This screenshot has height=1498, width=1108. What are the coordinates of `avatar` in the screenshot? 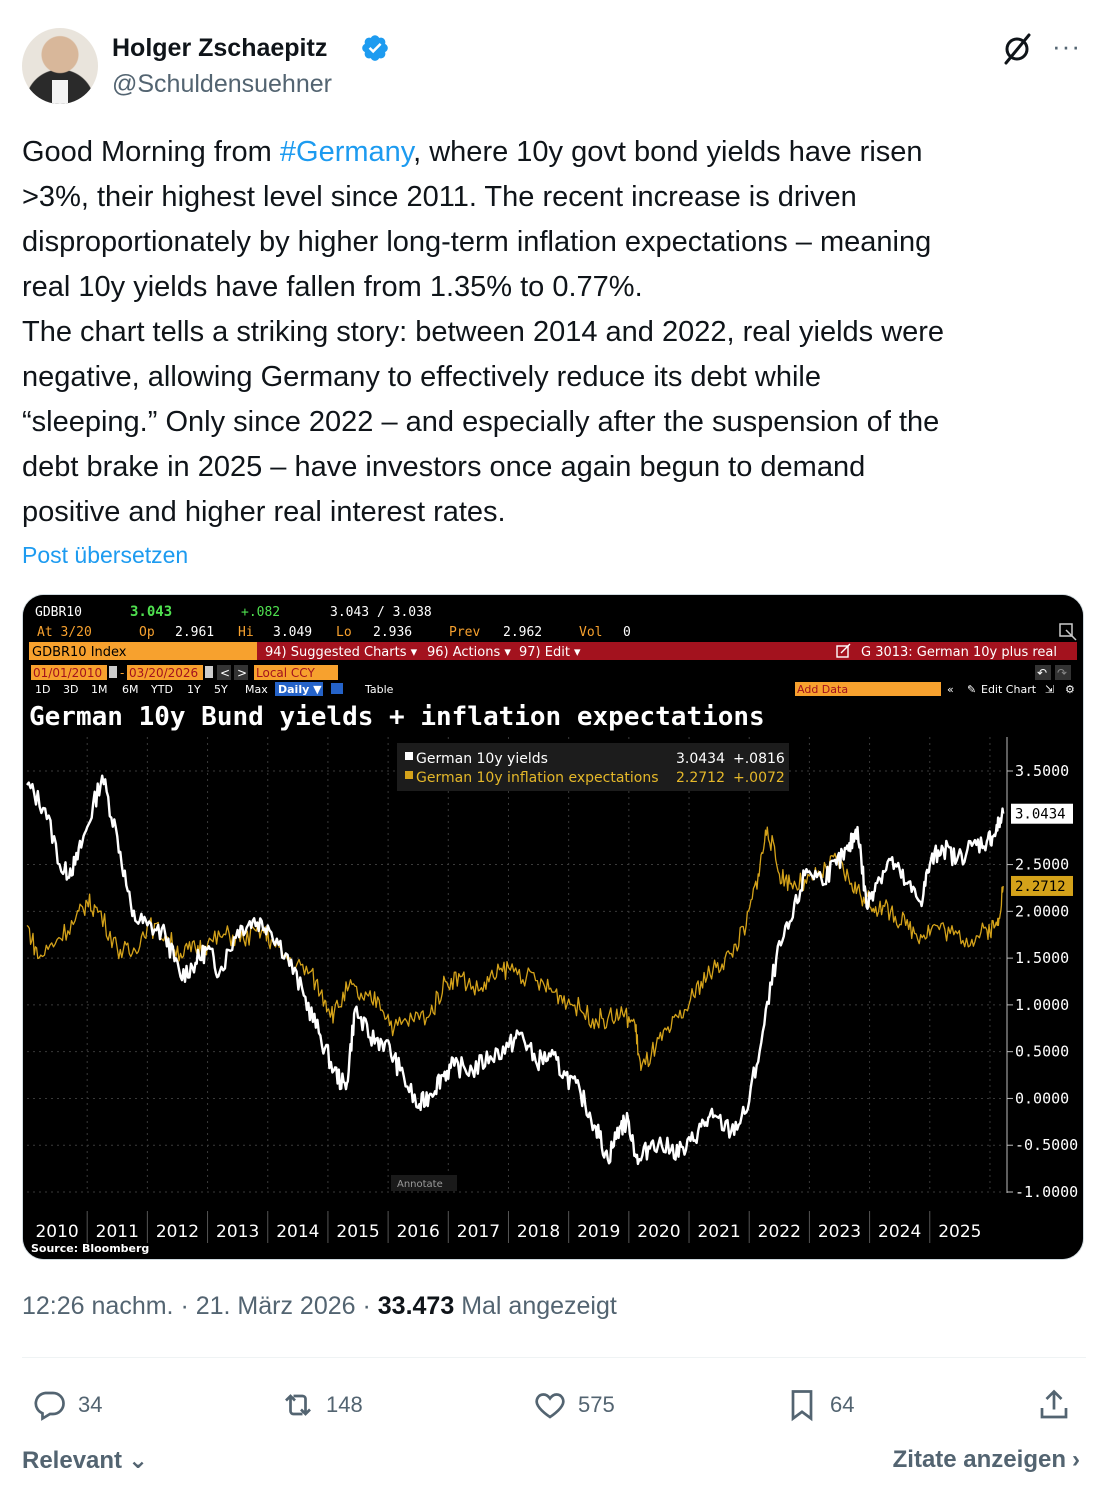 It's located at (60, 66).